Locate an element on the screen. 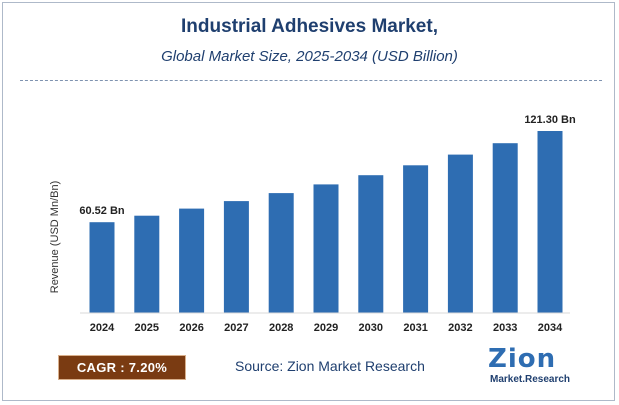 The width and height of the screenshot is (619, 405). bar-2026 is located at coordinates (192, 260).